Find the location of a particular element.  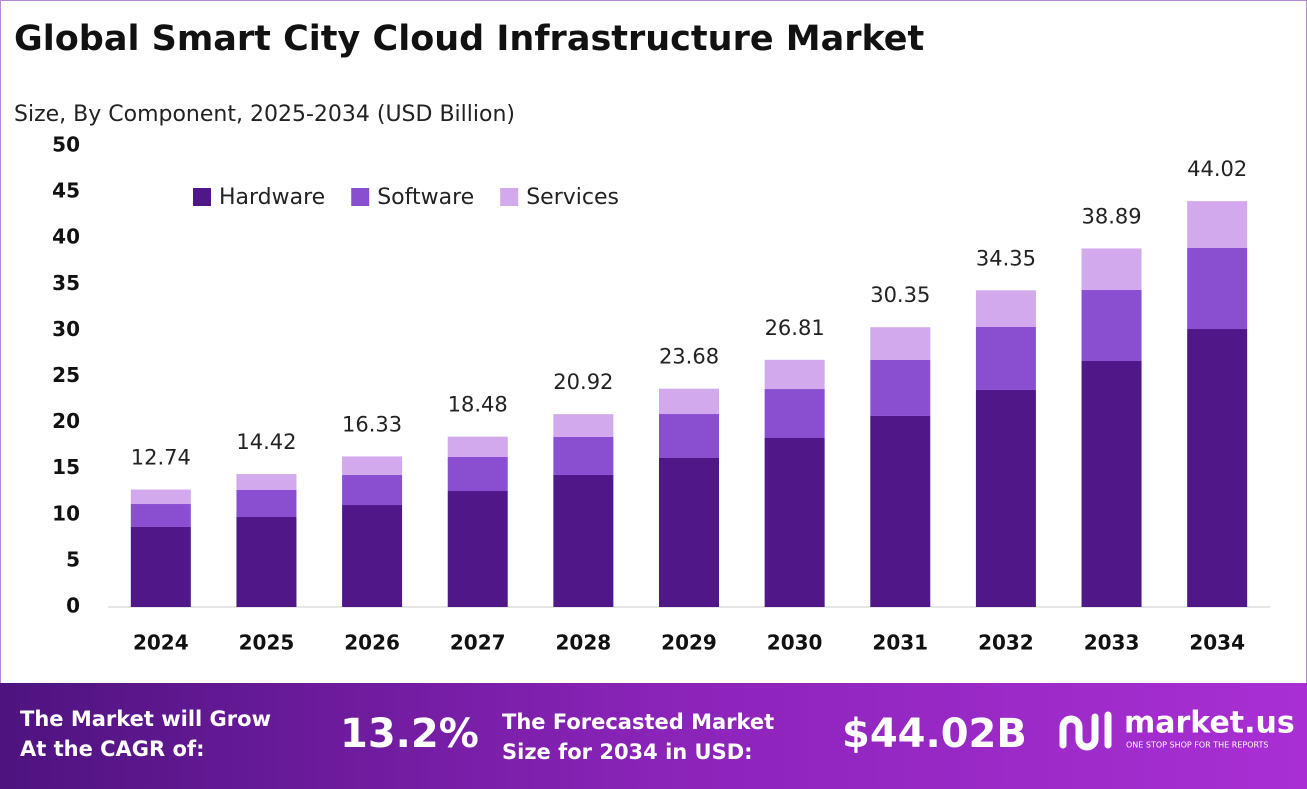

x-tick-label: 2032 is located at coordinates (1006, 643).